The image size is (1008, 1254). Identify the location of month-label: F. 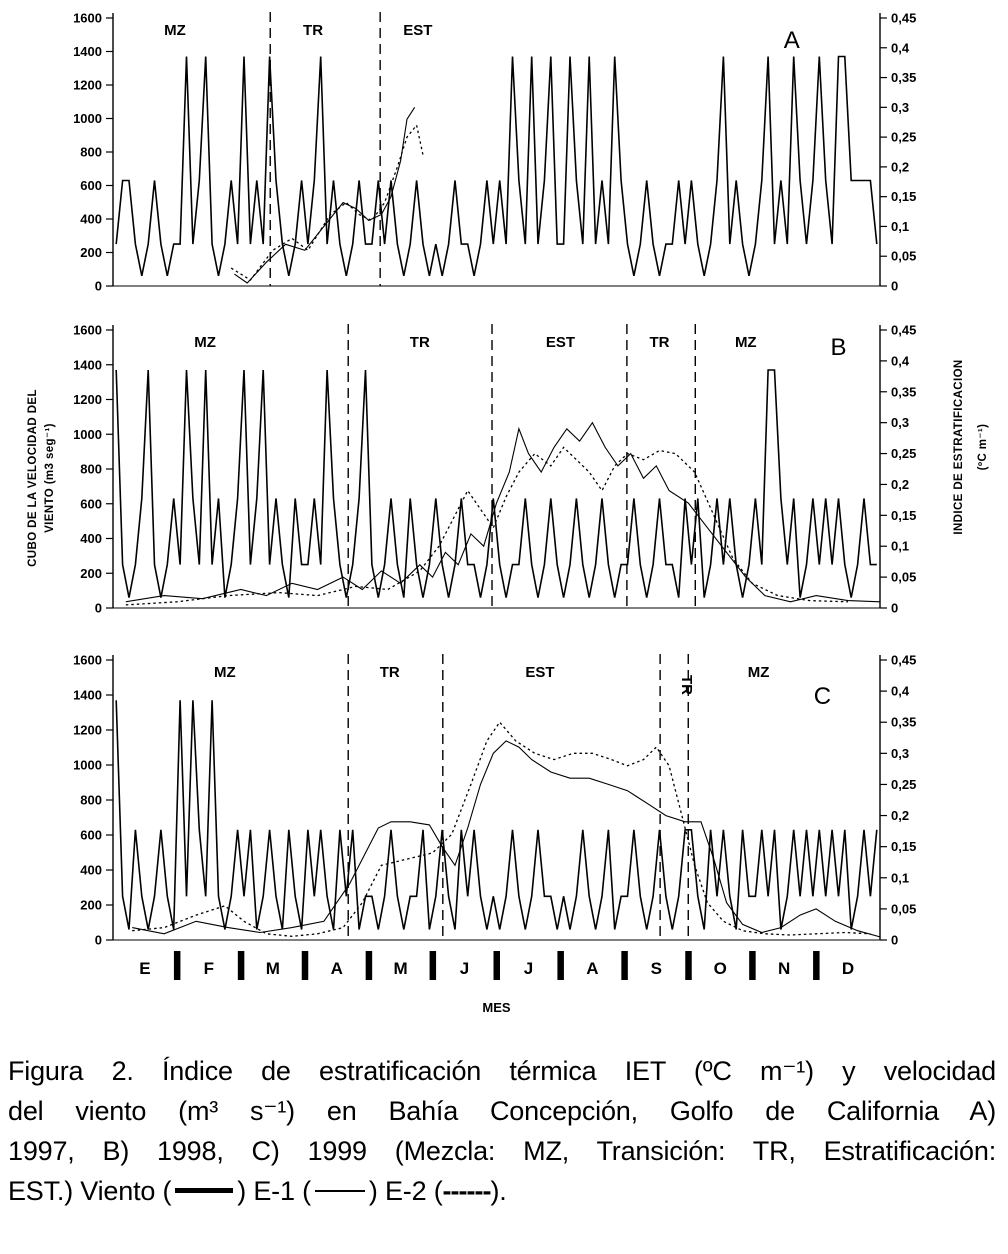
(209, 968).